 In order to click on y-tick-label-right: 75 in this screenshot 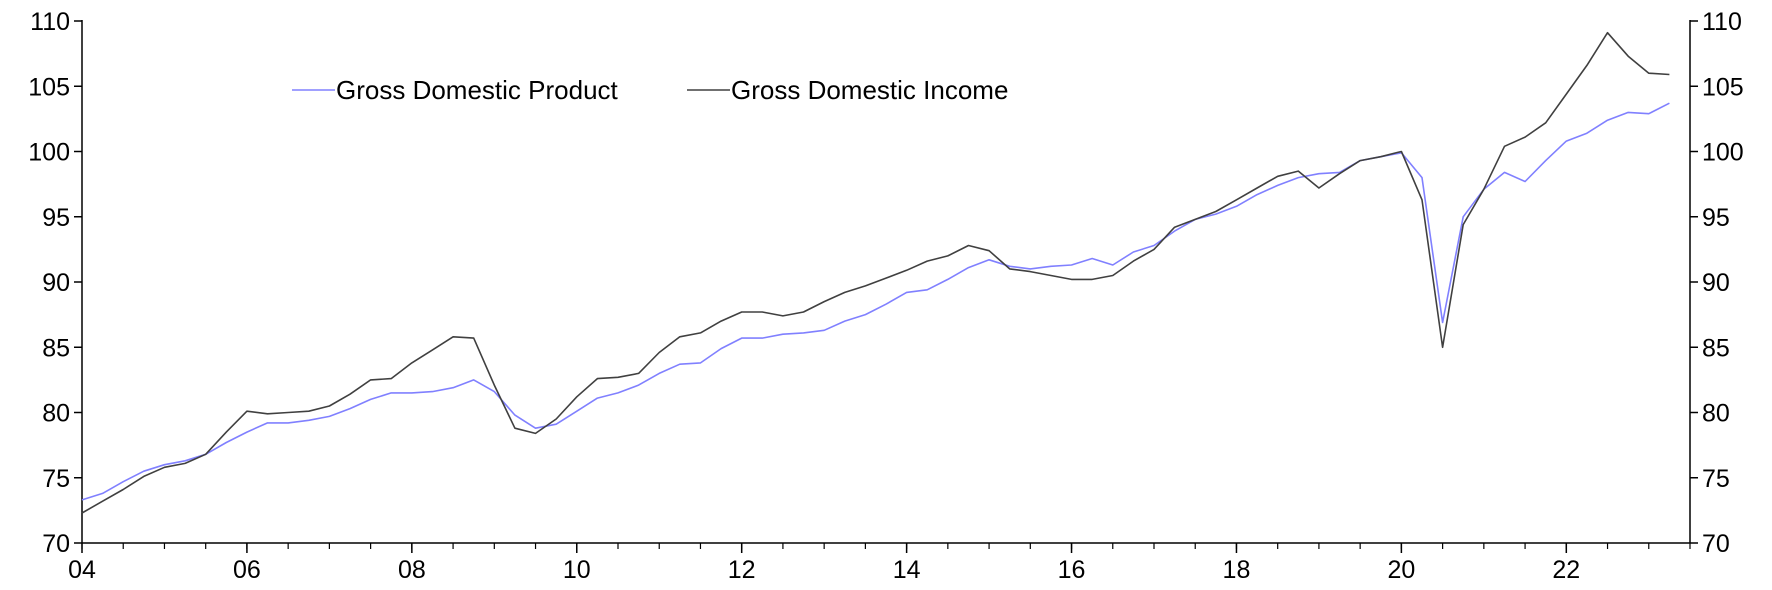, I will do `click(1716, 479)`.